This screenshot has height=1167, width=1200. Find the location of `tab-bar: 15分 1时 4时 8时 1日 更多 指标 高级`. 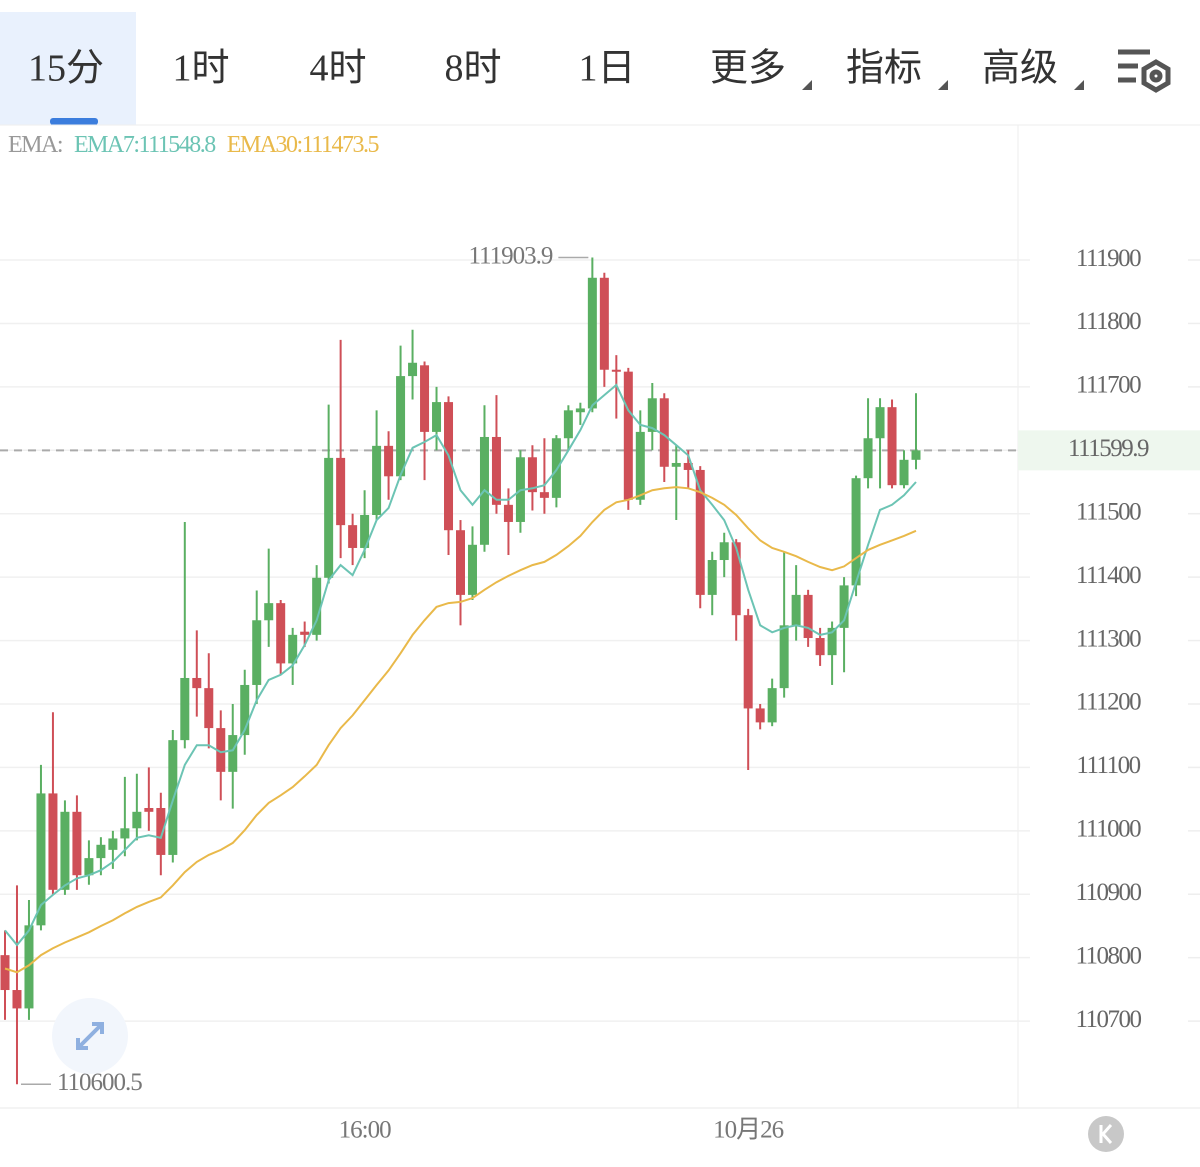

tab-bar: 15分 1时 4时 8时 1日 更多 指标 高级 is located at coordinates (542, 68).